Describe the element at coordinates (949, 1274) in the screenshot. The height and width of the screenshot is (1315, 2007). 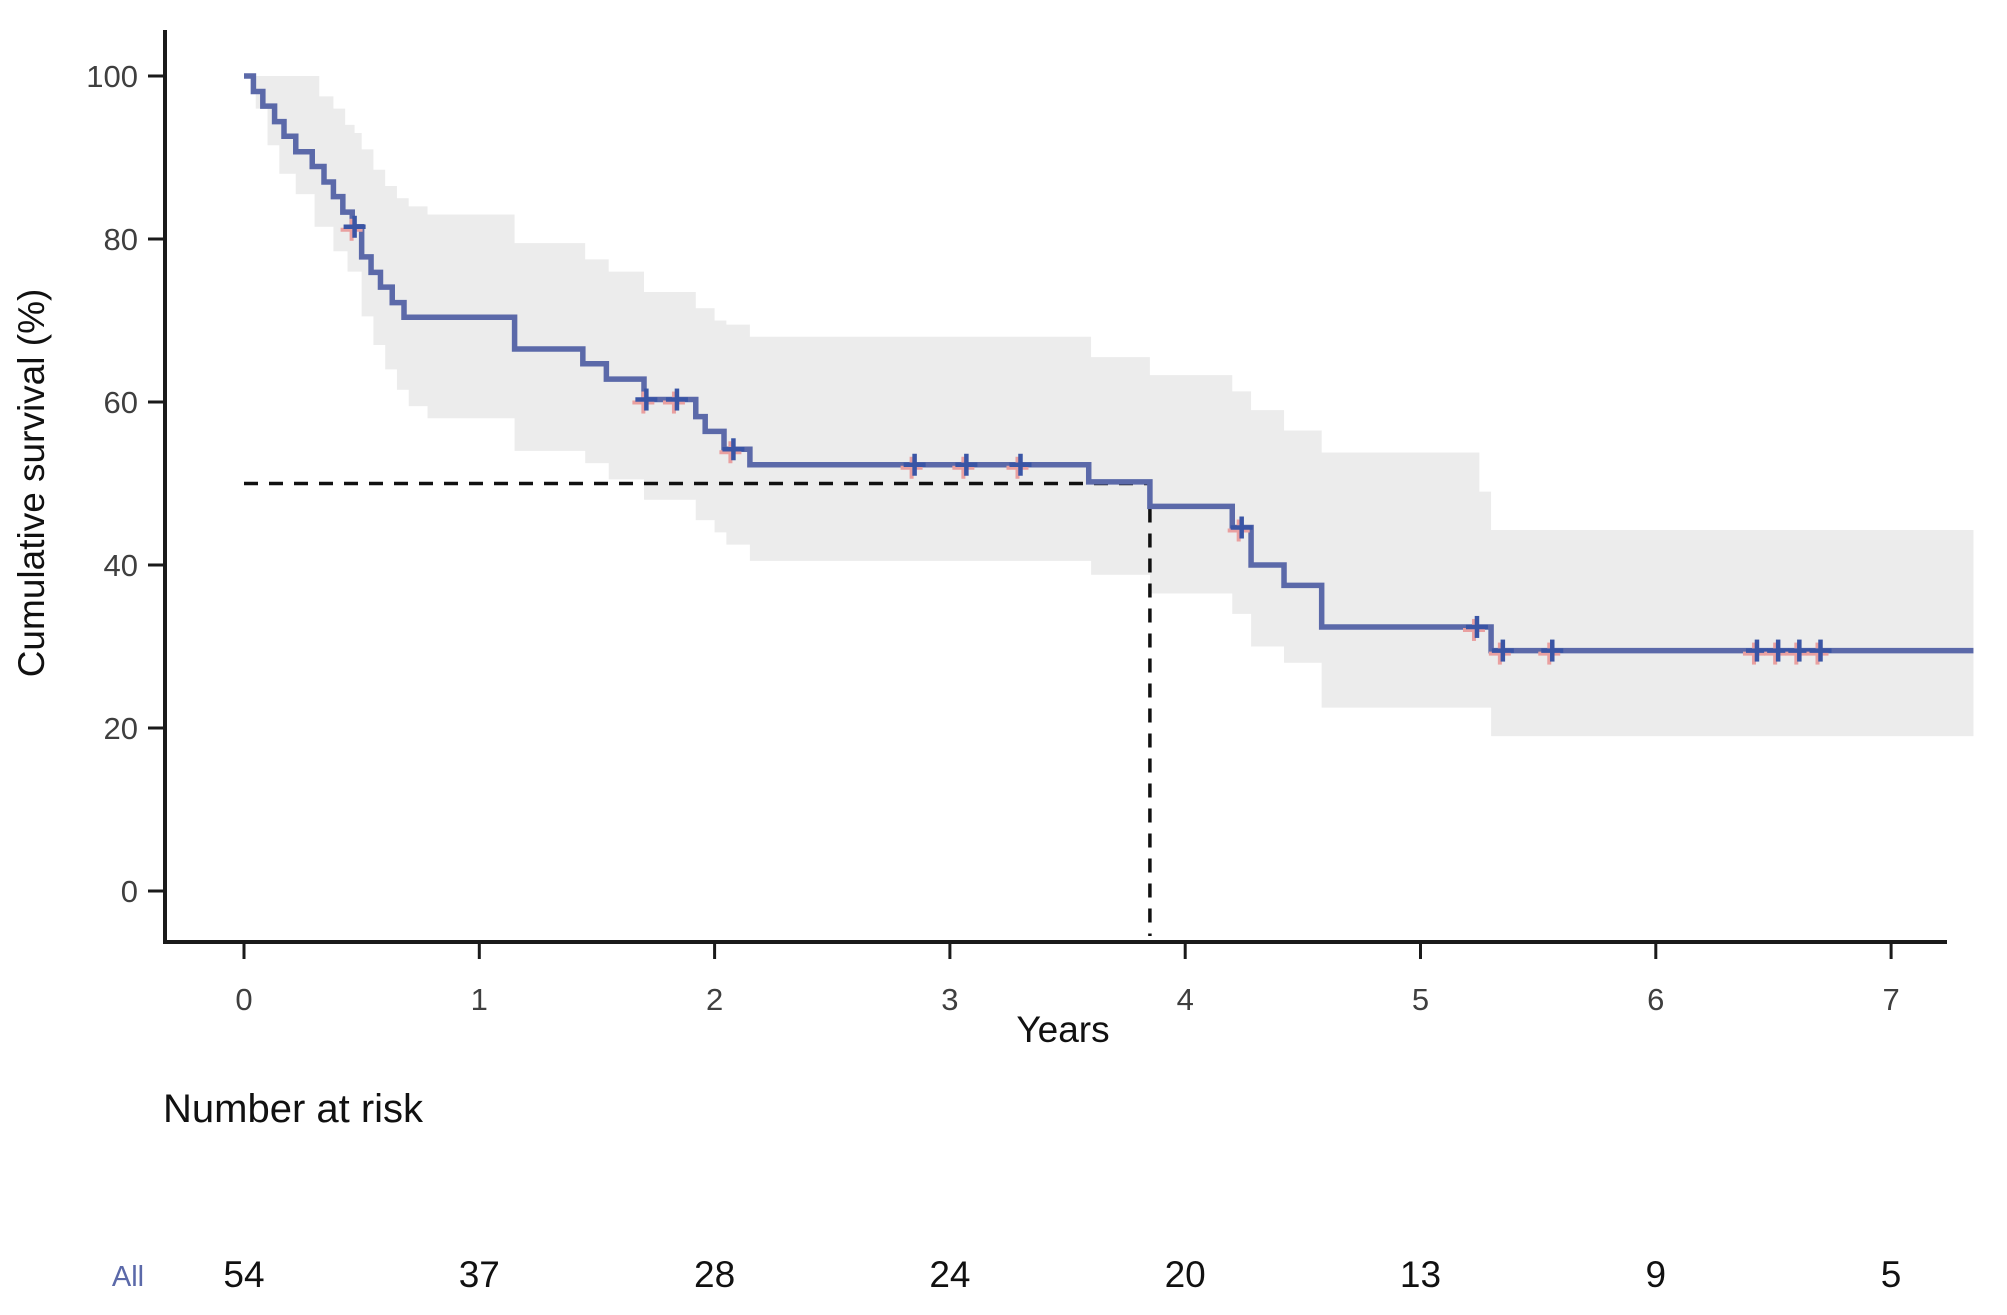
I see `risk-count: 24` at that location.